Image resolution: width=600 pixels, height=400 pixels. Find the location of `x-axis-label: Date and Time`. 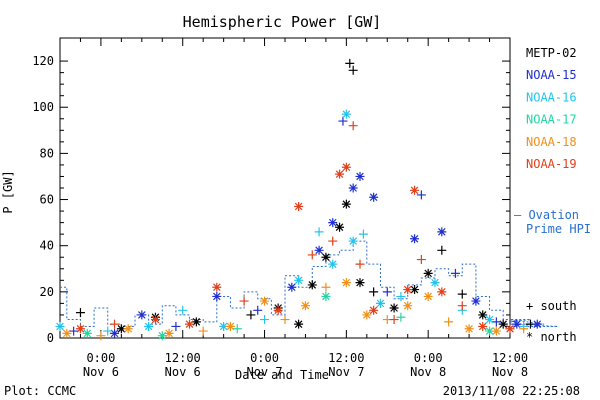

x-axis-label: Date and Time is located at coordinates (282, 375).